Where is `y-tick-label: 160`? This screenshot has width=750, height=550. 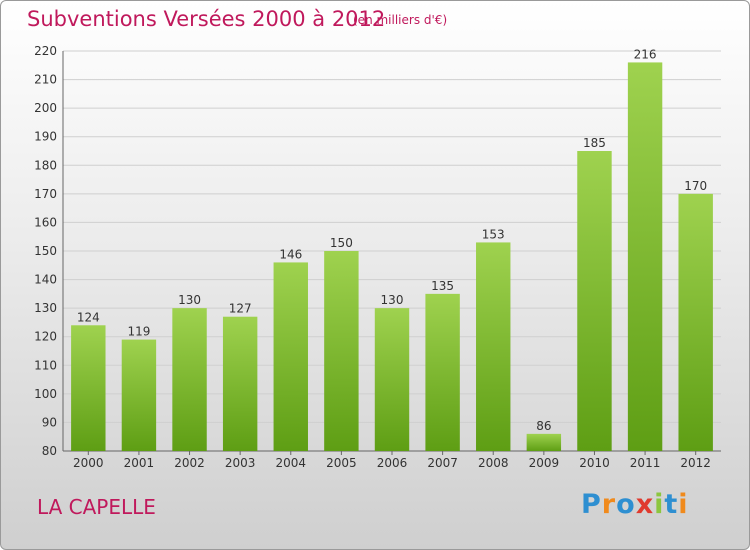 y-tick-label: 160 is located at coordinates (45, 222).